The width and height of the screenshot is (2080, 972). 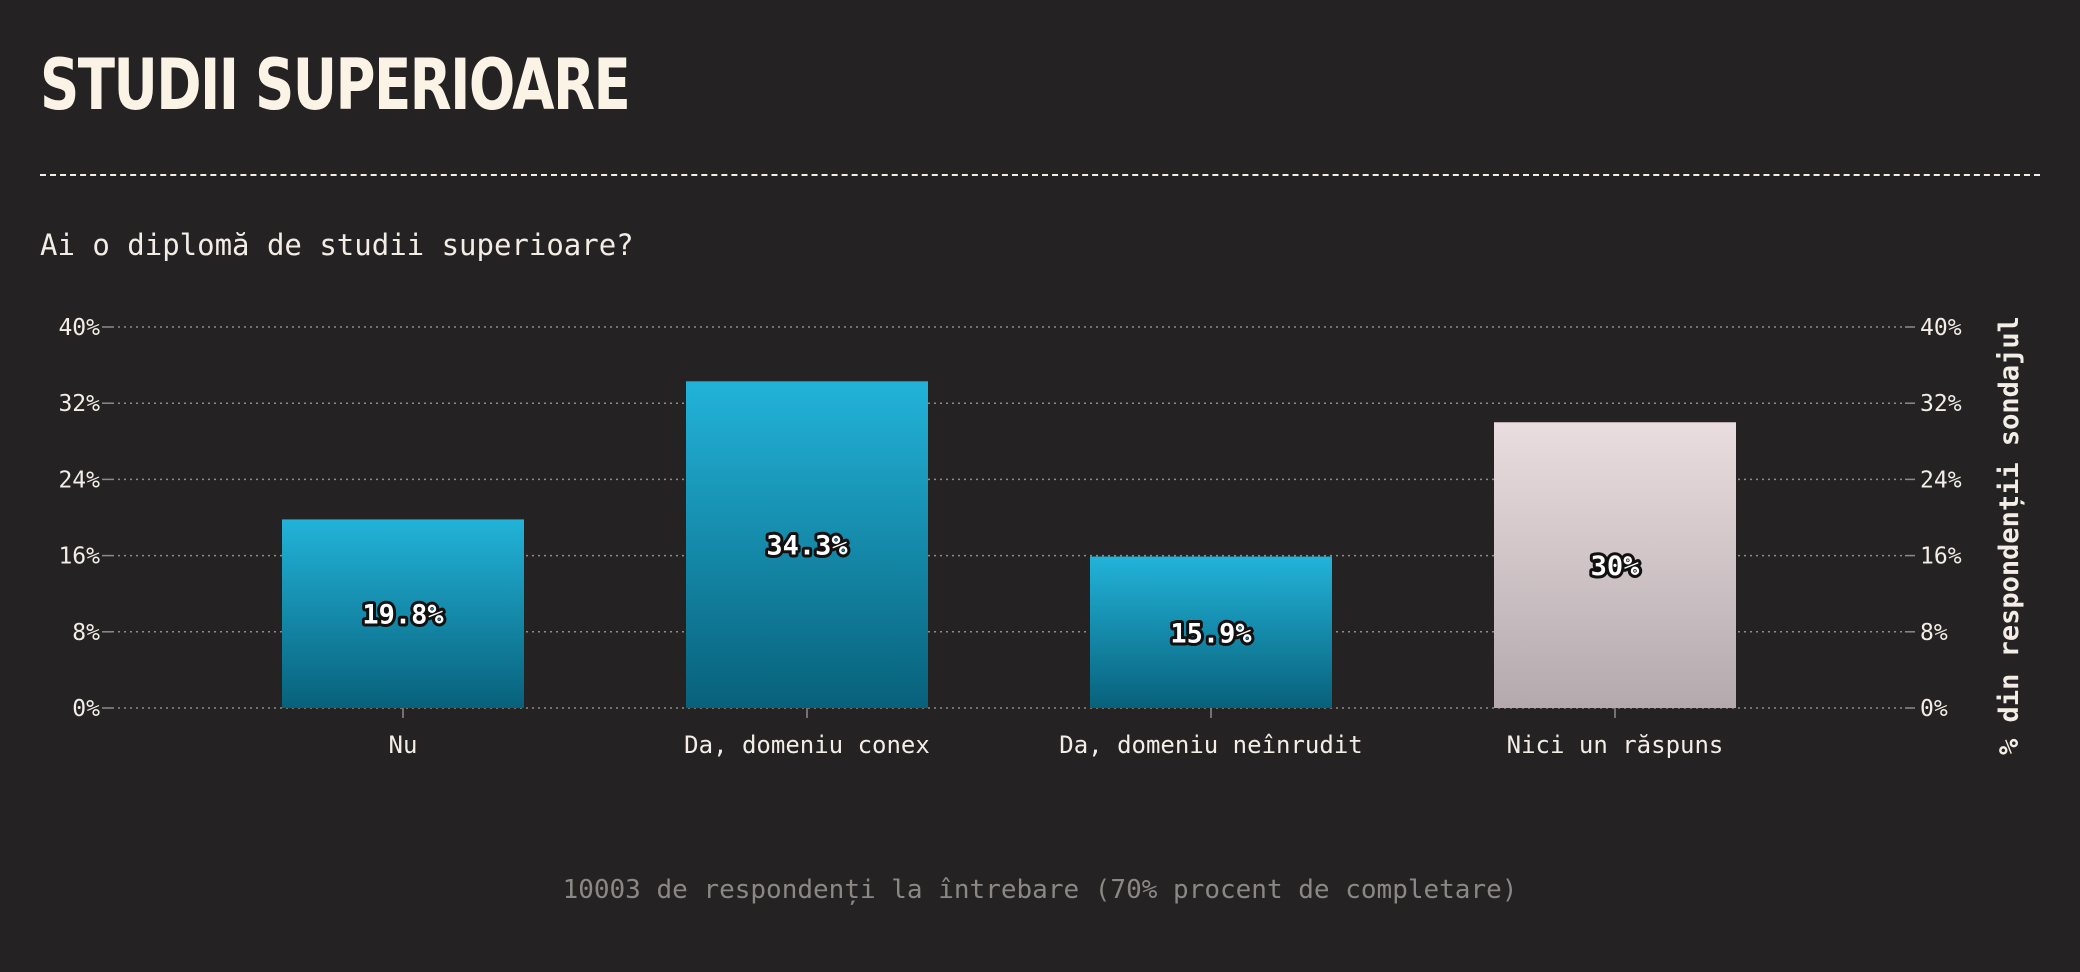 What do you see at coordinates (1934, 709) in the screenshot?
I see `y-tick-label-right: 0%` at bounding box center [1934, 709].